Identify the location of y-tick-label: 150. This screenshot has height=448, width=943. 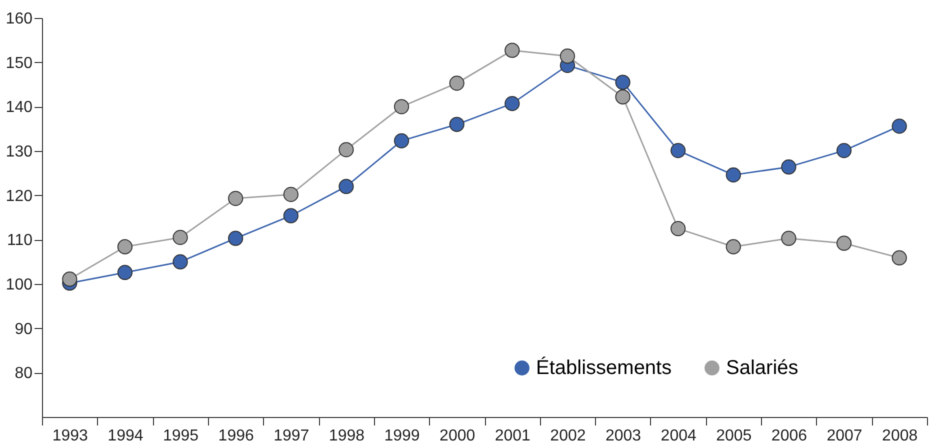
(19, 63).